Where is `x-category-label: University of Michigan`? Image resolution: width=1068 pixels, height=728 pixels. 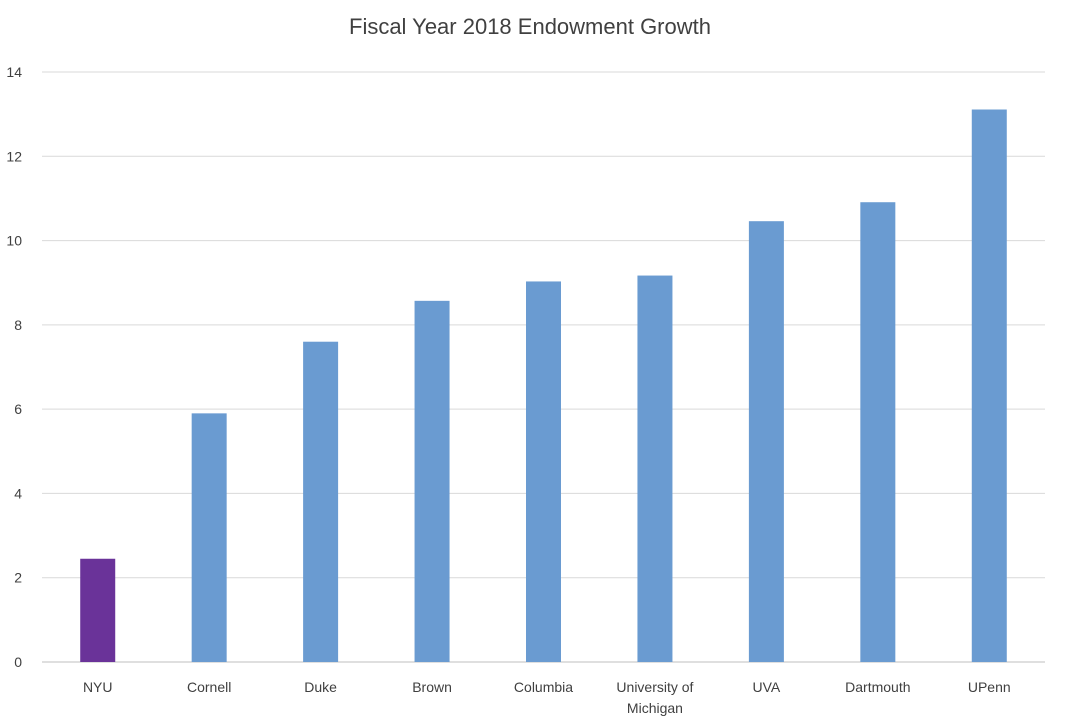
x-category-label: University of Michigan is located at coordinates (654, 697).